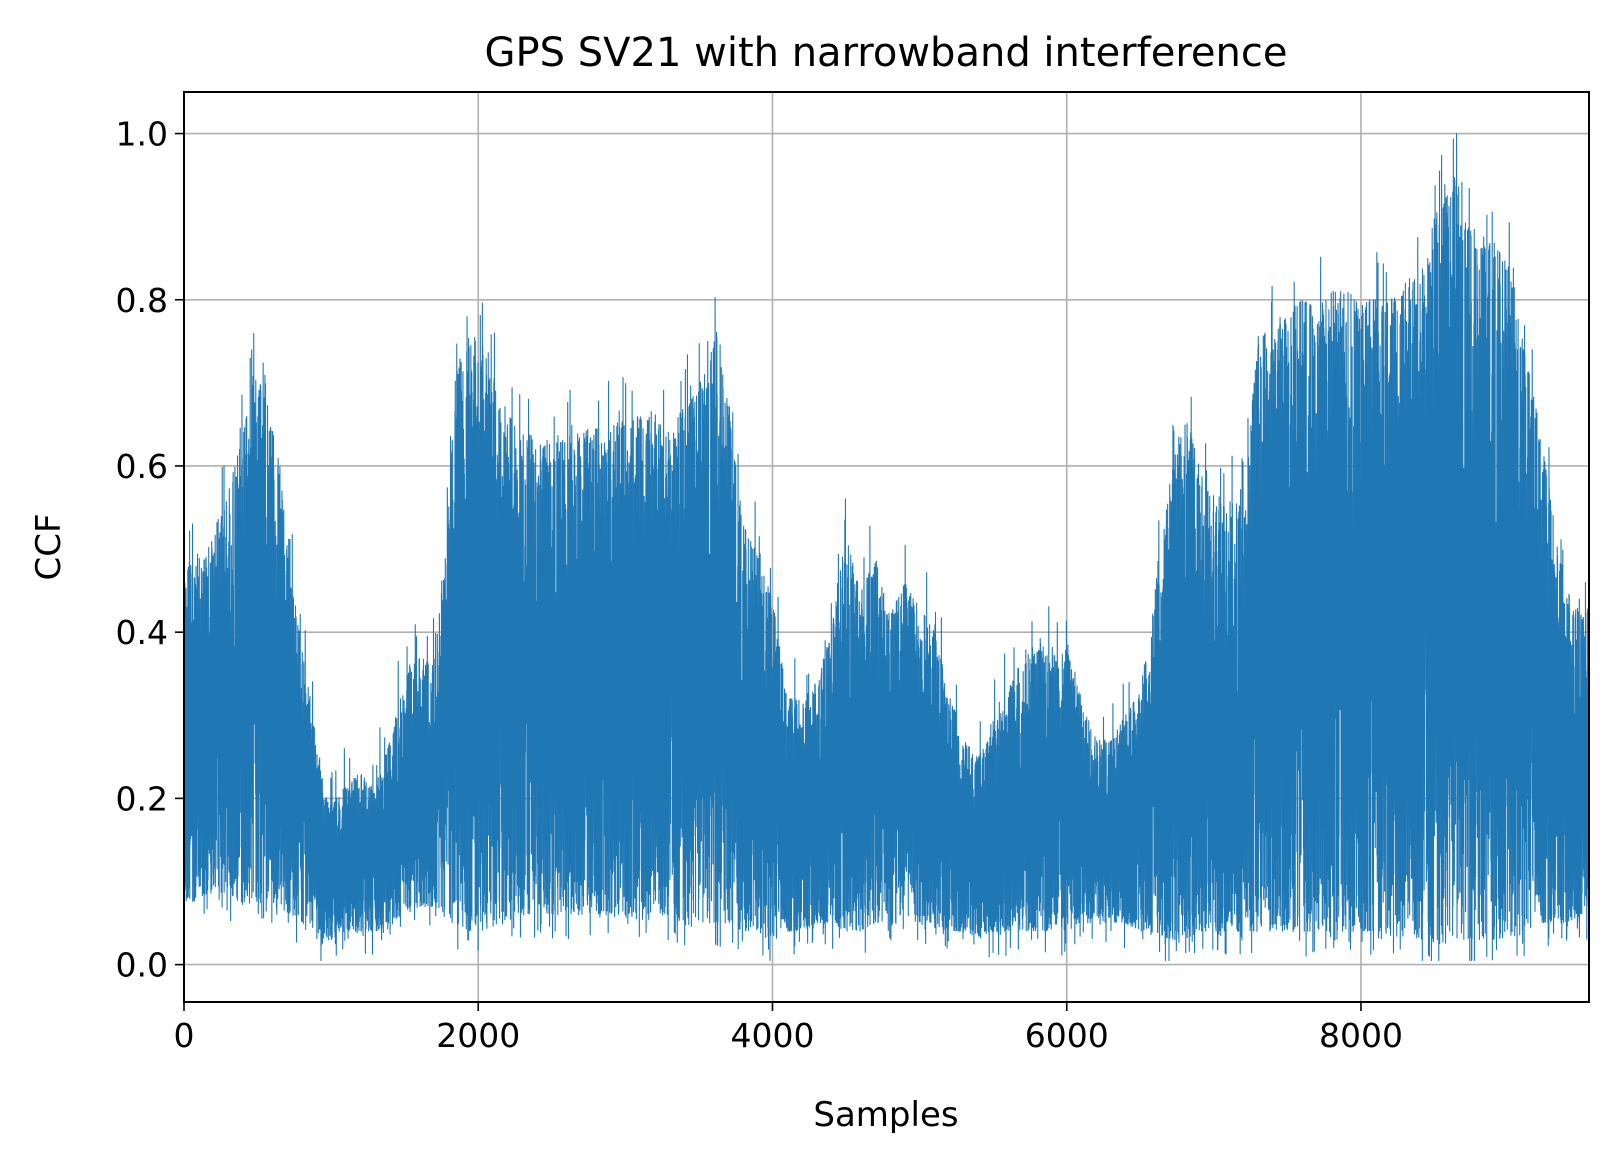  I want to click on y-tick-label: 0.8, so click(142, 300).